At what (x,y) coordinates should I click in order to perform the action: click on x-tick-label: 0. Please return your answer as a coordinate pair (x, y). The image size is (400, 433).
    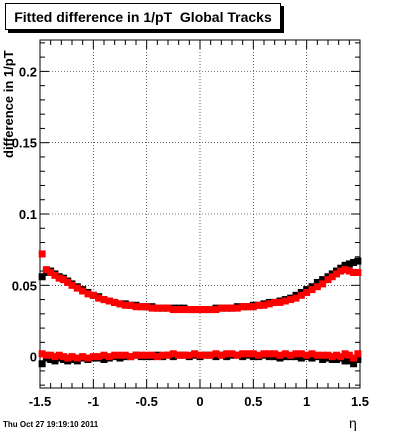
    Looking at the image, I should click on (199, 401).